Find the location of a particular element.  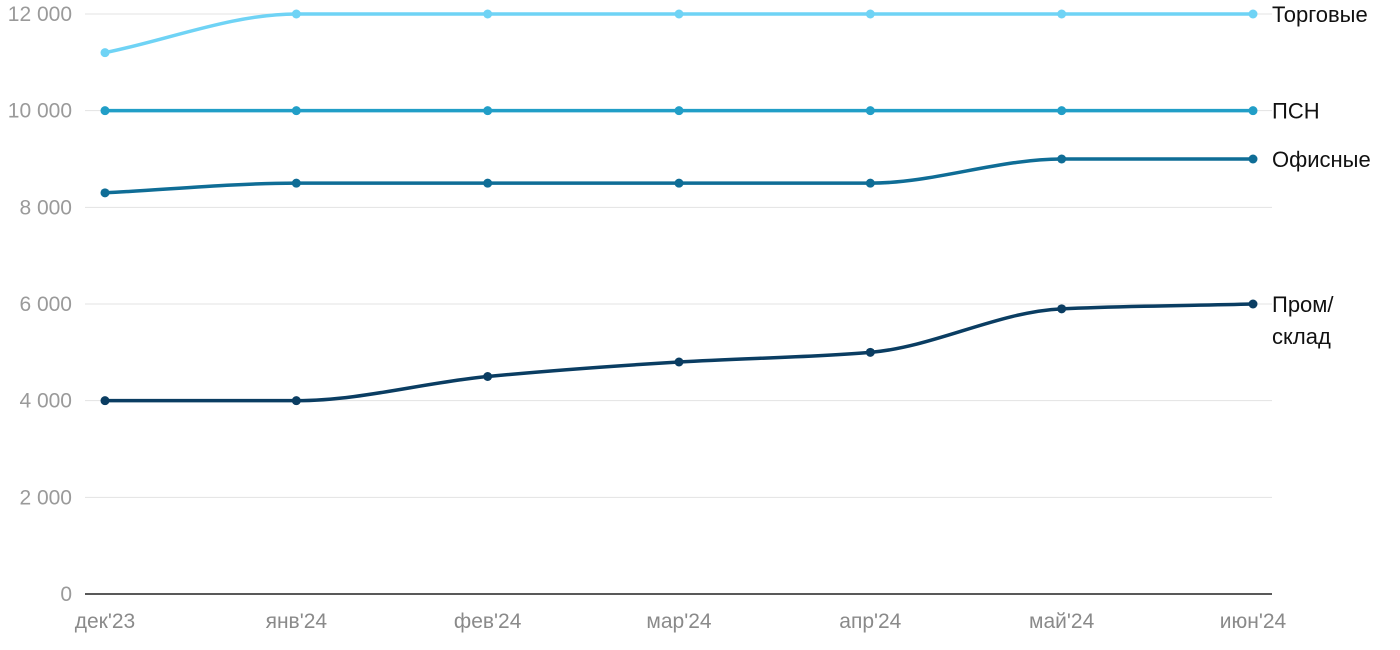

y-tick-label: 8 000 is located at coordinates (45, 207).